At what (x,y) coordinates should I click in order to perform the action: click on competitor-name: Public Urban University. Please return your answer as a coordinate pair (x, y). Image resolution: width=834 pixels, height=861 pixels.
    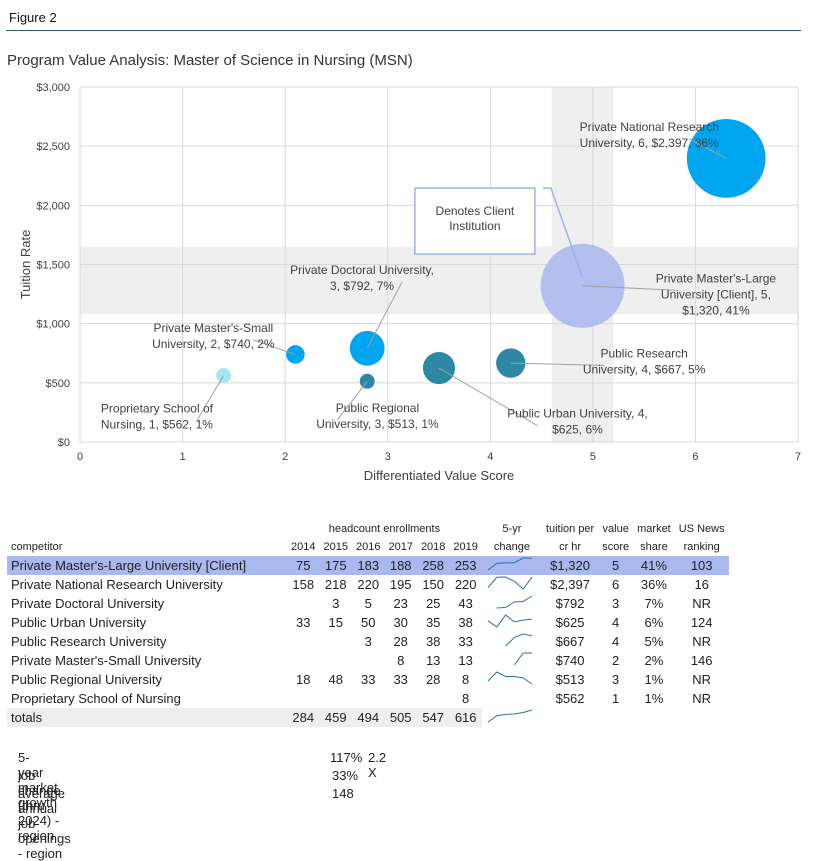
    Looking at the image, I should click on (79, 622).